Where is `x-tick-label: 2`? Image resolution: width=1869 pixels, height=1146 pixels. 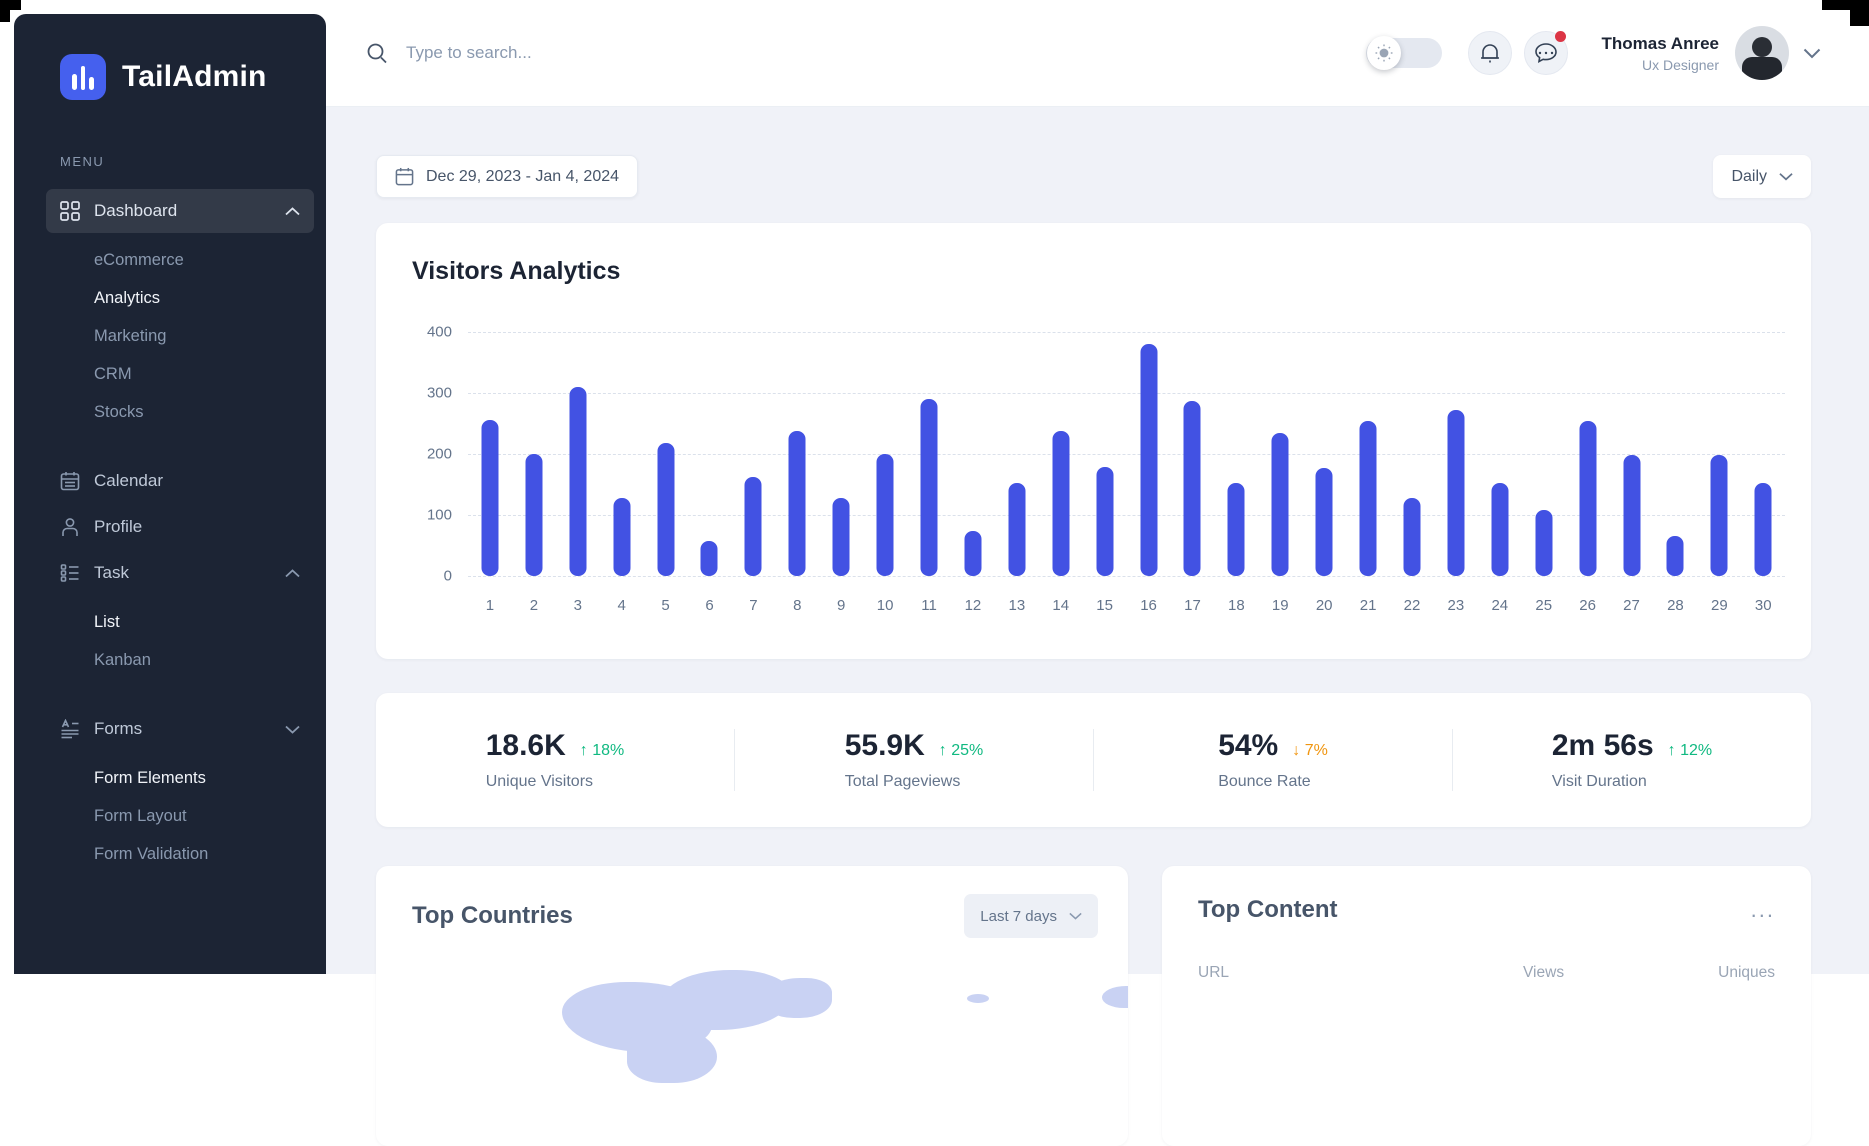
x-tick-label: 2 is located at coordinates (534, 605).